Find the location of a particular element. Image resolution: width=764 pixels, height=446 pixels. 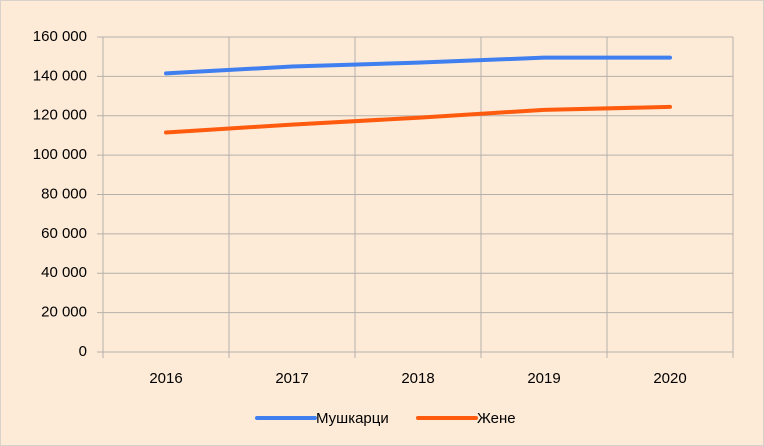

y-tick-label: 80 000 is located at coordinates (64, 193).